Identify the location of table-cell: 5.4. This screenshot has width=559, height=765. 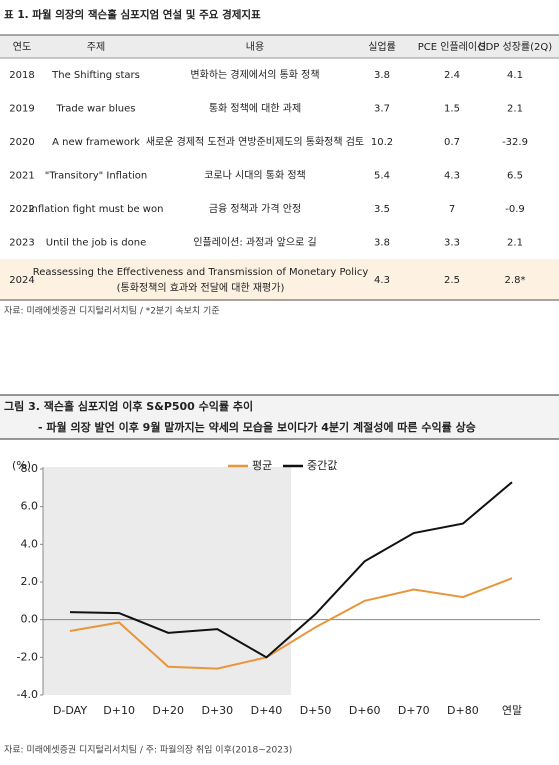
(382, 175).